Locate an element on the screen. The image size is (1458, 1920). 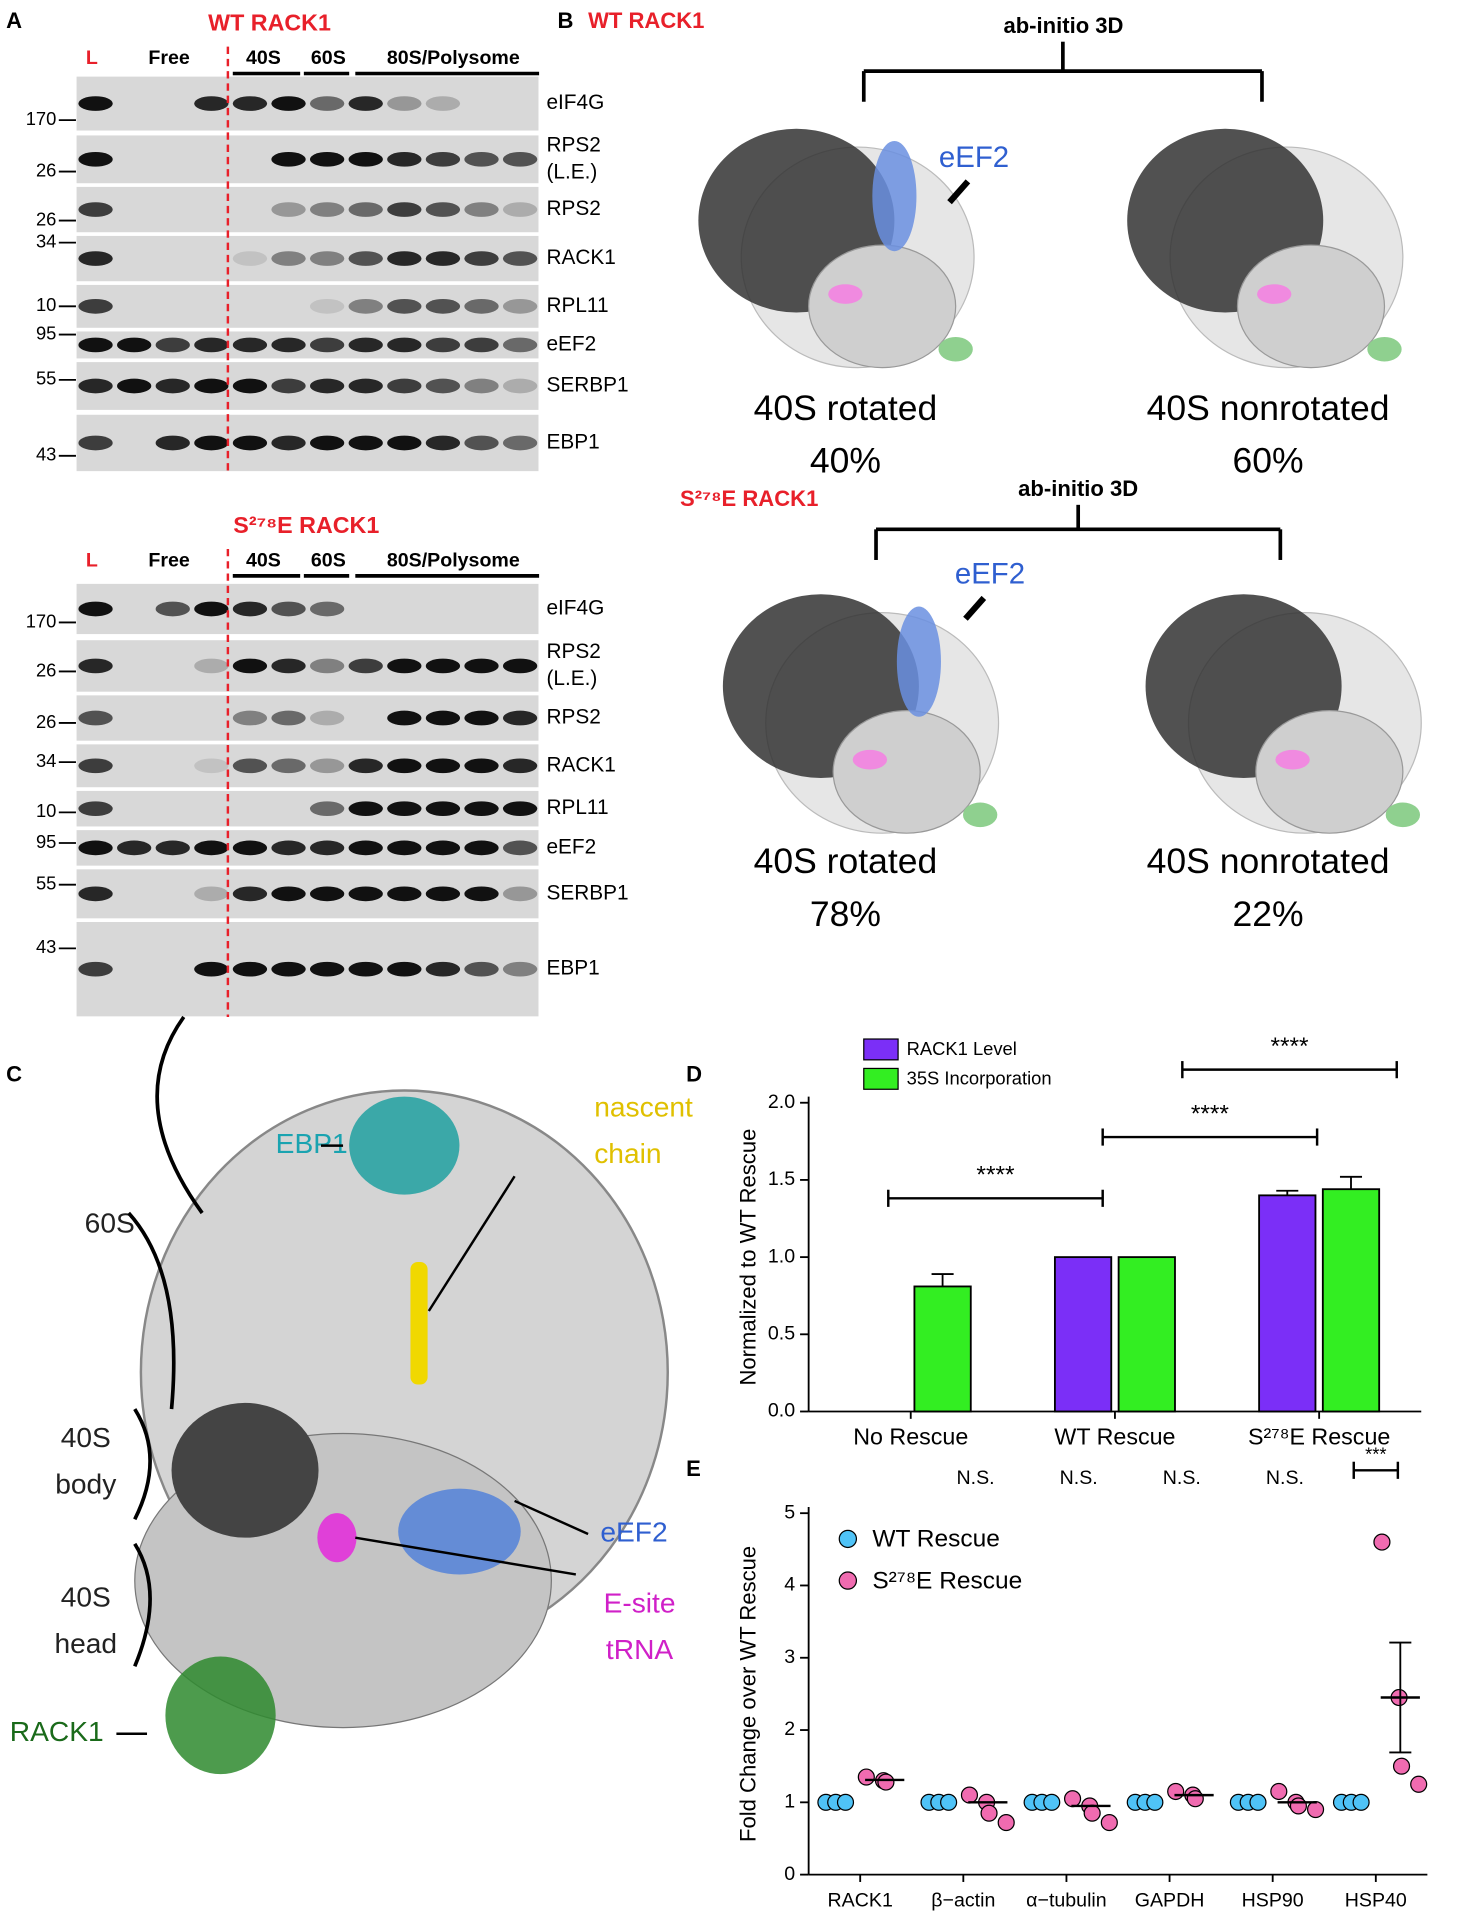
eef2-density is located at coordinates (894, 196).